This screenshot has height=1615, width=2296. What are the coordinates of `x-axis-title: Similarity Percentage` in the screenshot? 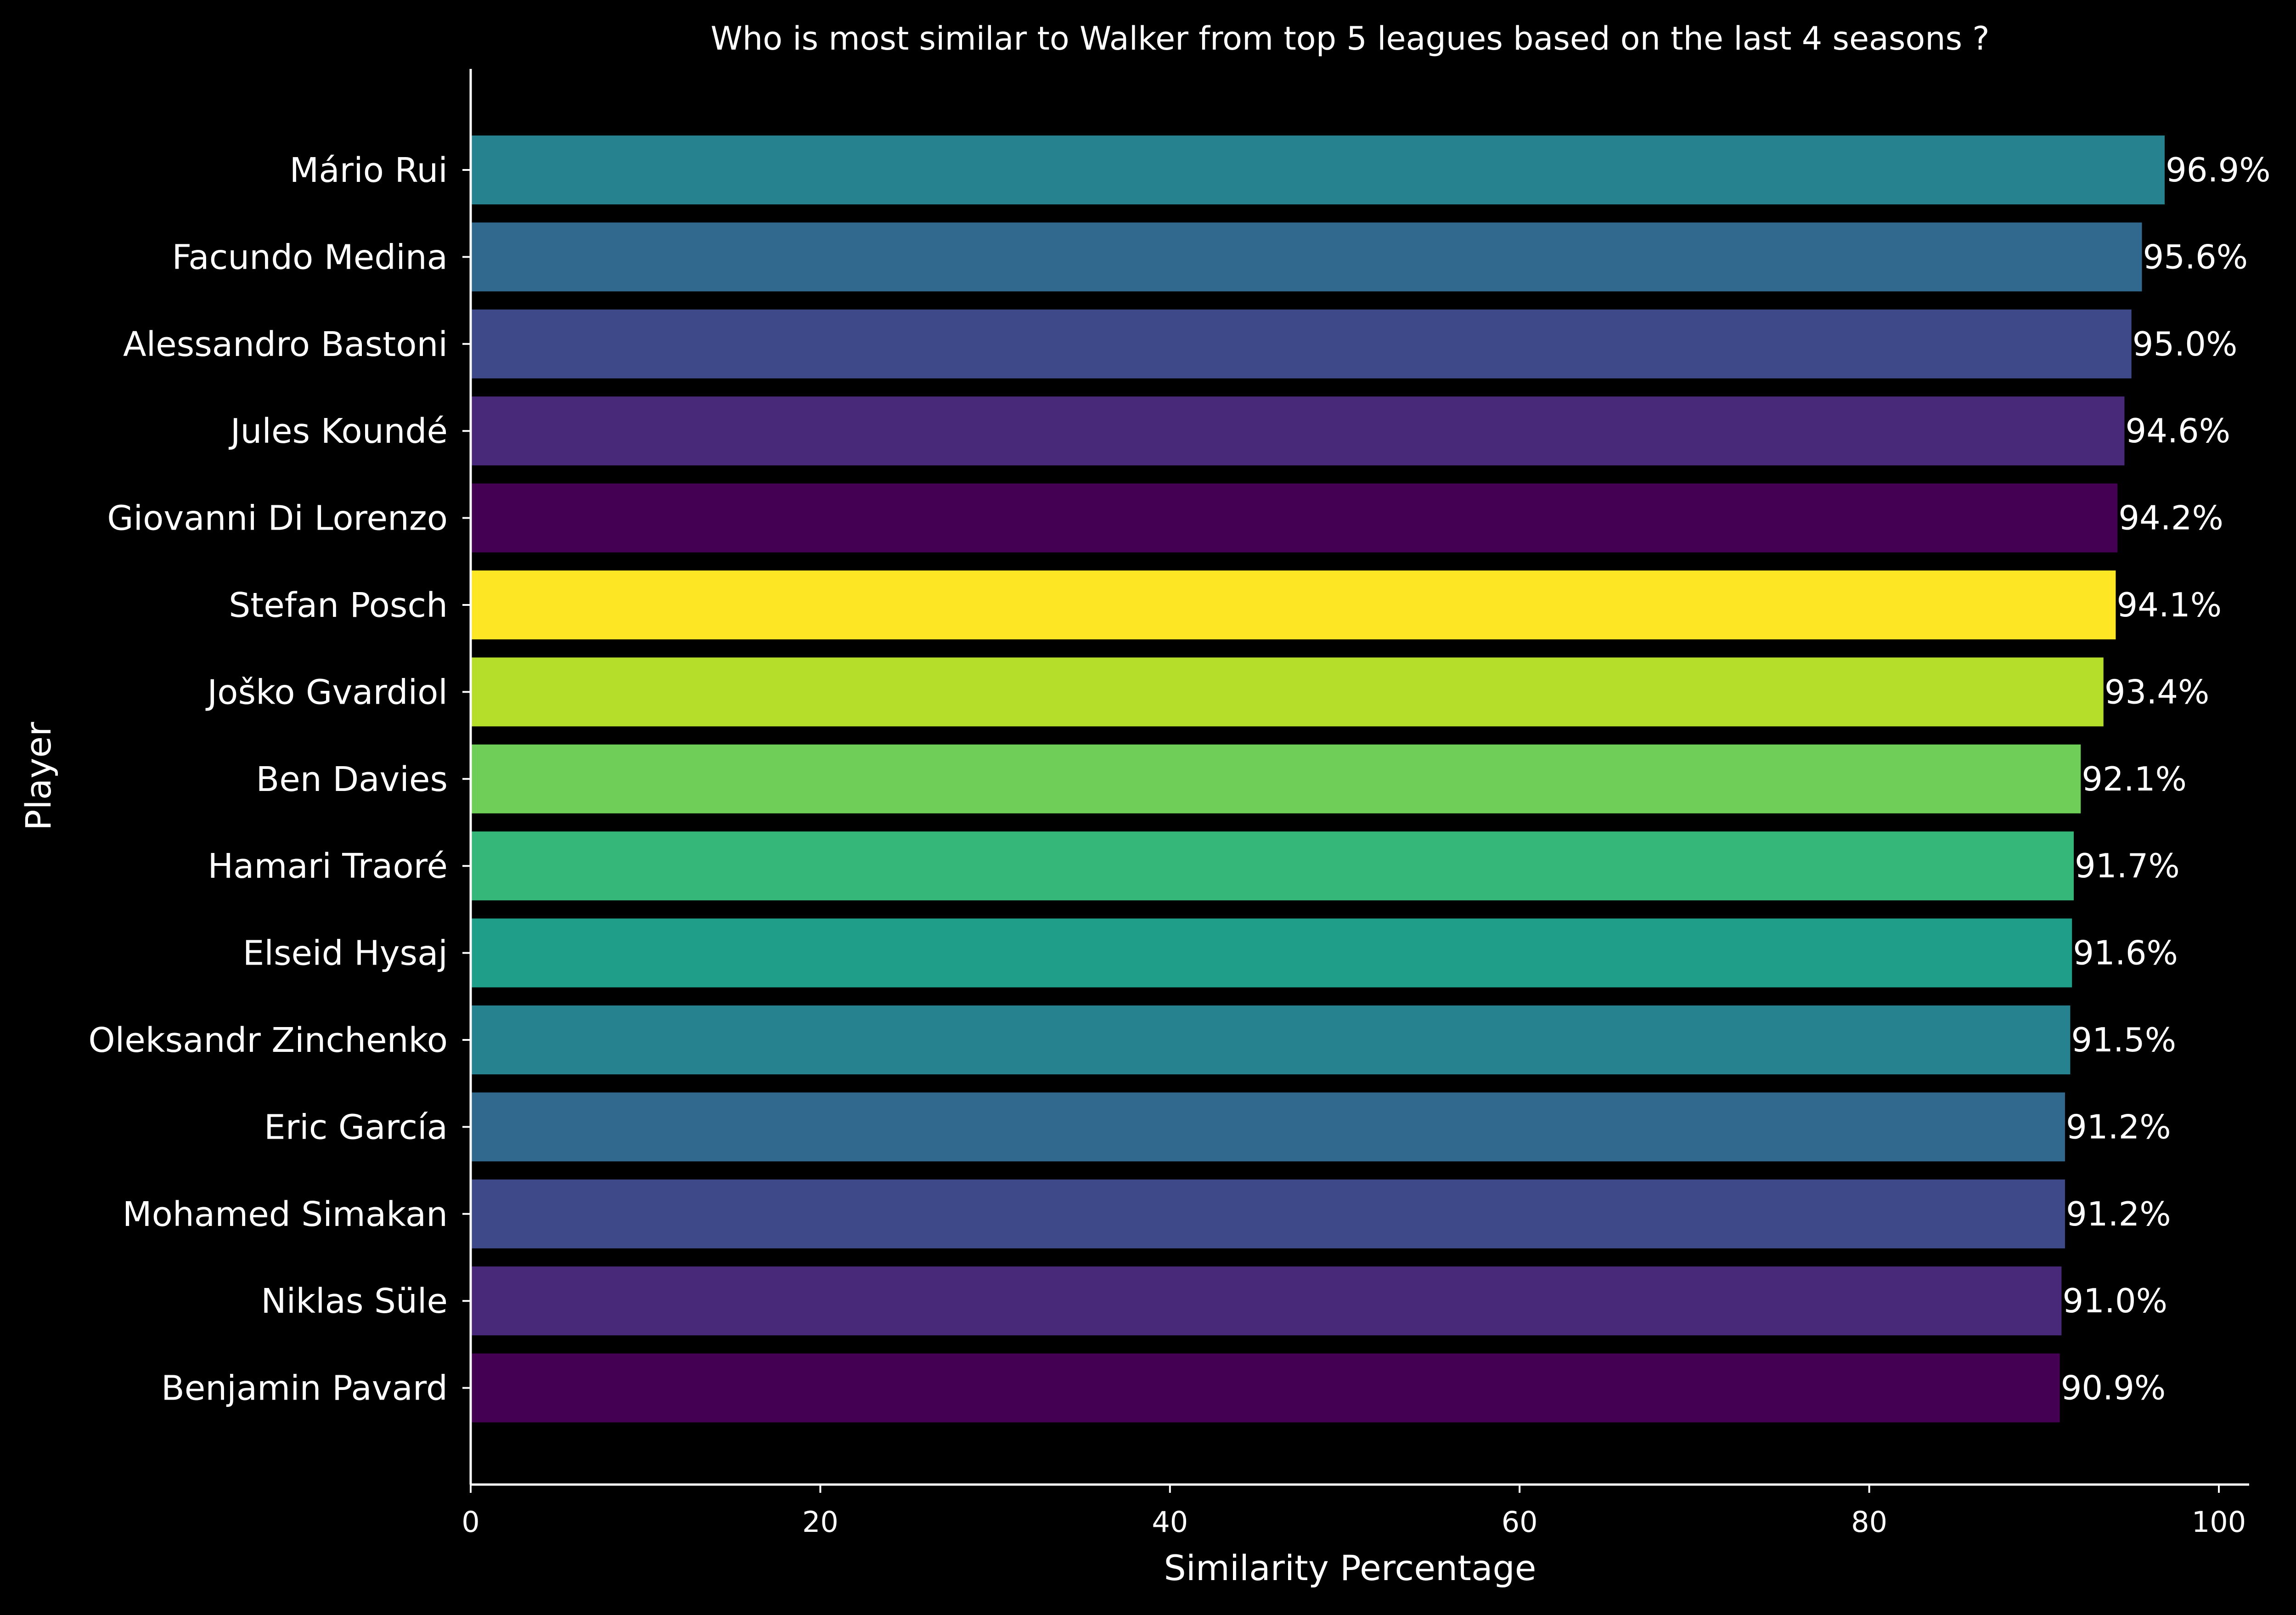 It's located at (1350, 1567).